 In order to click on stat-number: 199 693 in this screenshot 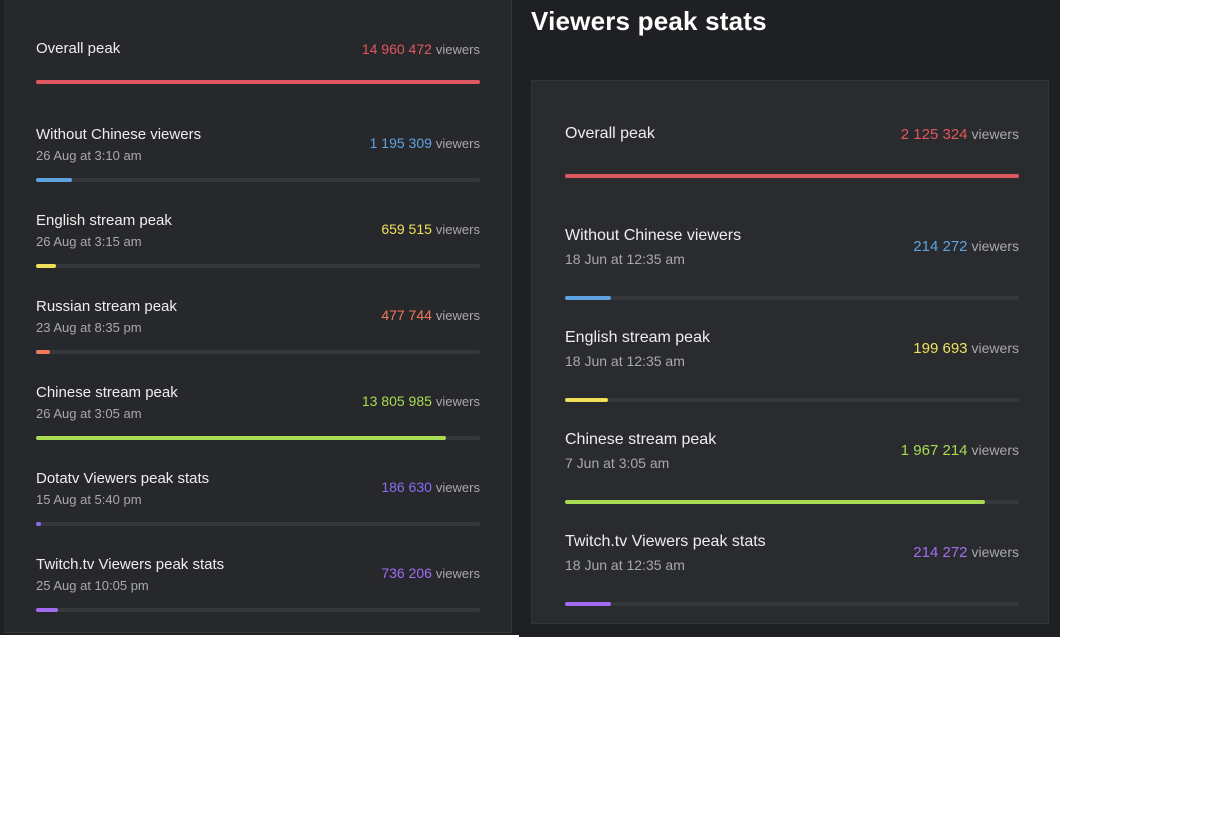, I will do `click(940, 348)`.